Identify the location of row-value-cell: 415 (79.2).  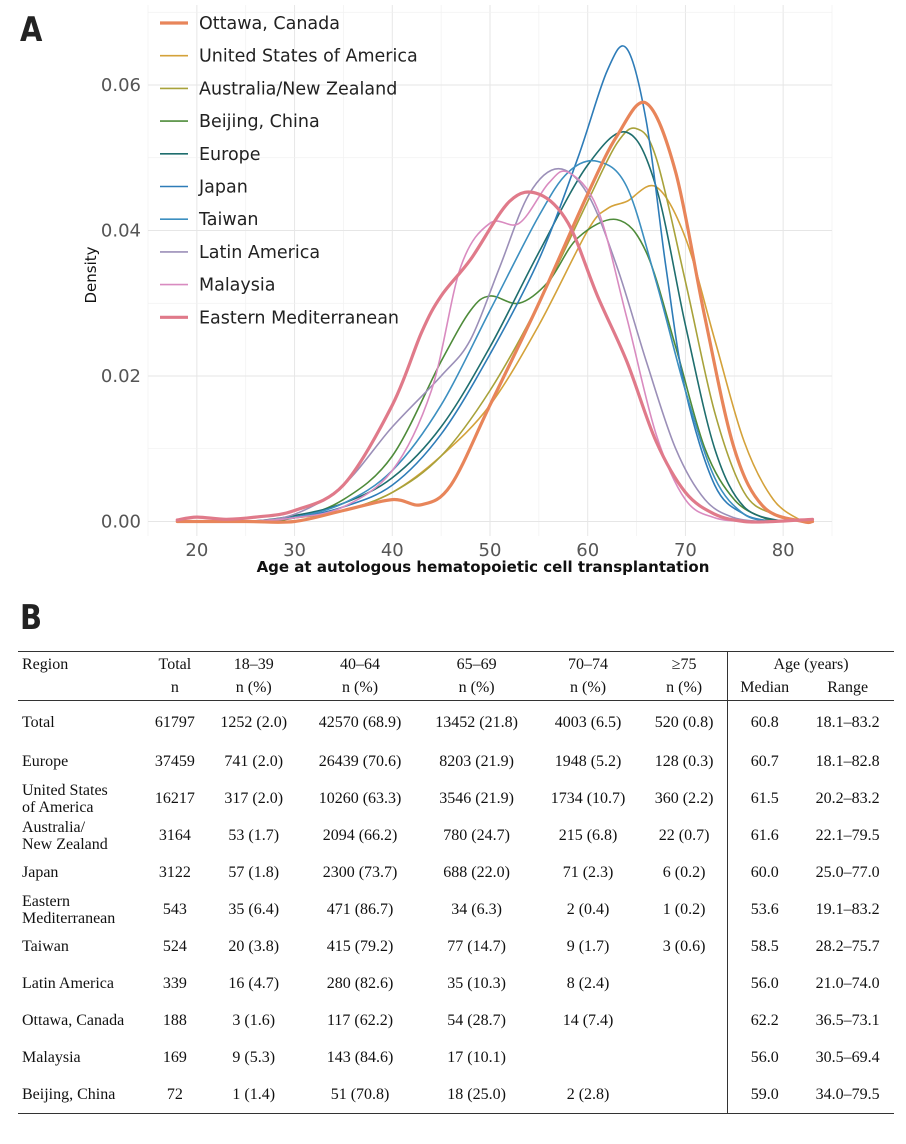
(360, 946).